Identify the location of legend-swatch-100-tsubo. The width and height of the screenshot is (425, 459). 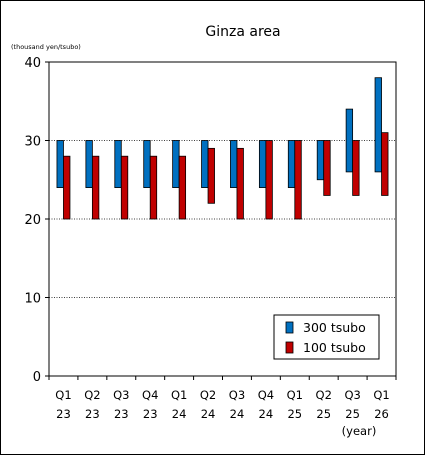
(289, 347).